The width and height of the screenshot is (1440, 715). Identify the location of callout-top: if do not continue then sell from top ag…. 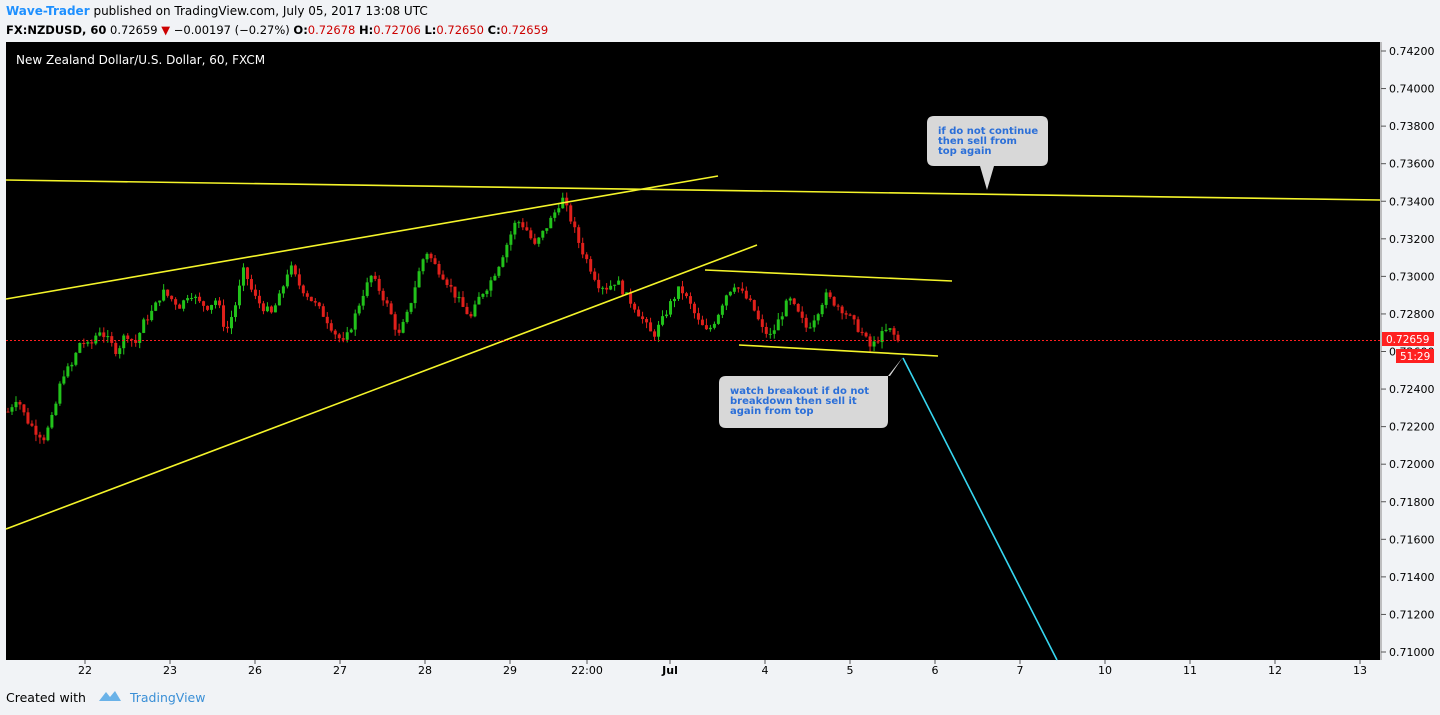
(987, 153).